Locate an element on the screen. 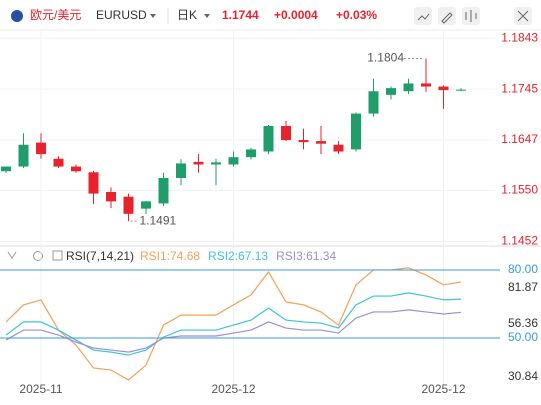 This screenshot has width=541, height=405. rsi-title: RSI(7,14,21) is located at coordinates (100, 256).